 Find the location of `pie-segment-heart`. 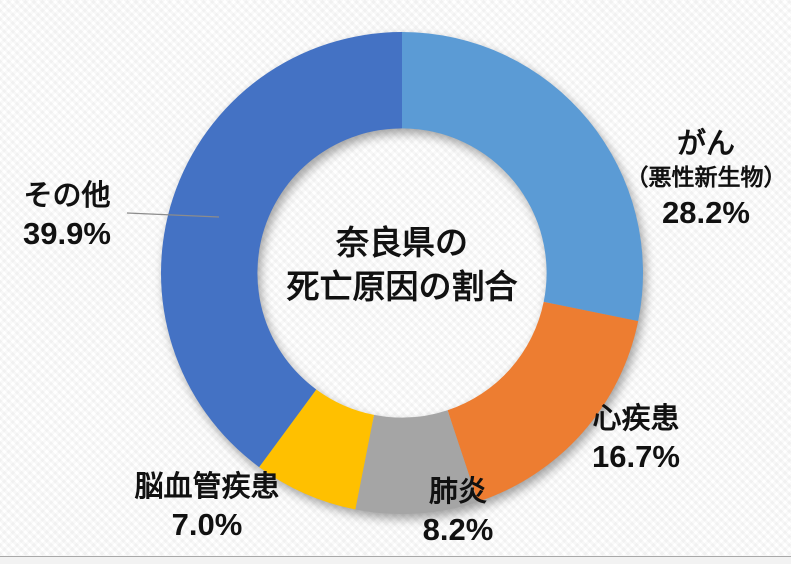

pie-segment-heart is located at coordinates (543, 401).